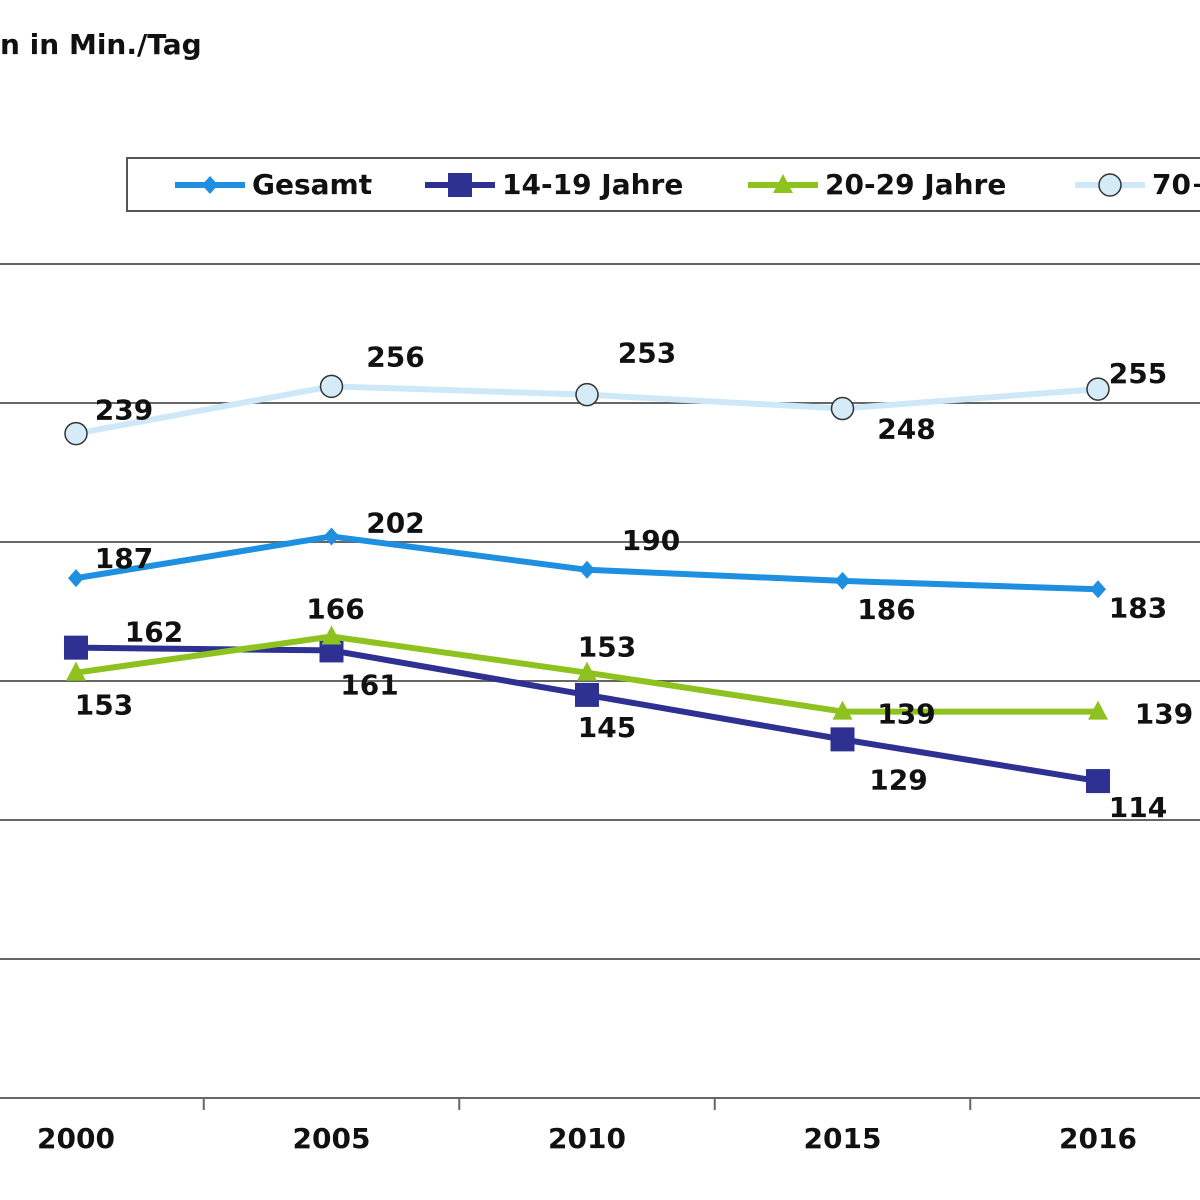 Image resolution: width=1200 pixels, height=1200 pixels. I want to click on legend-box, so click(663, 184).